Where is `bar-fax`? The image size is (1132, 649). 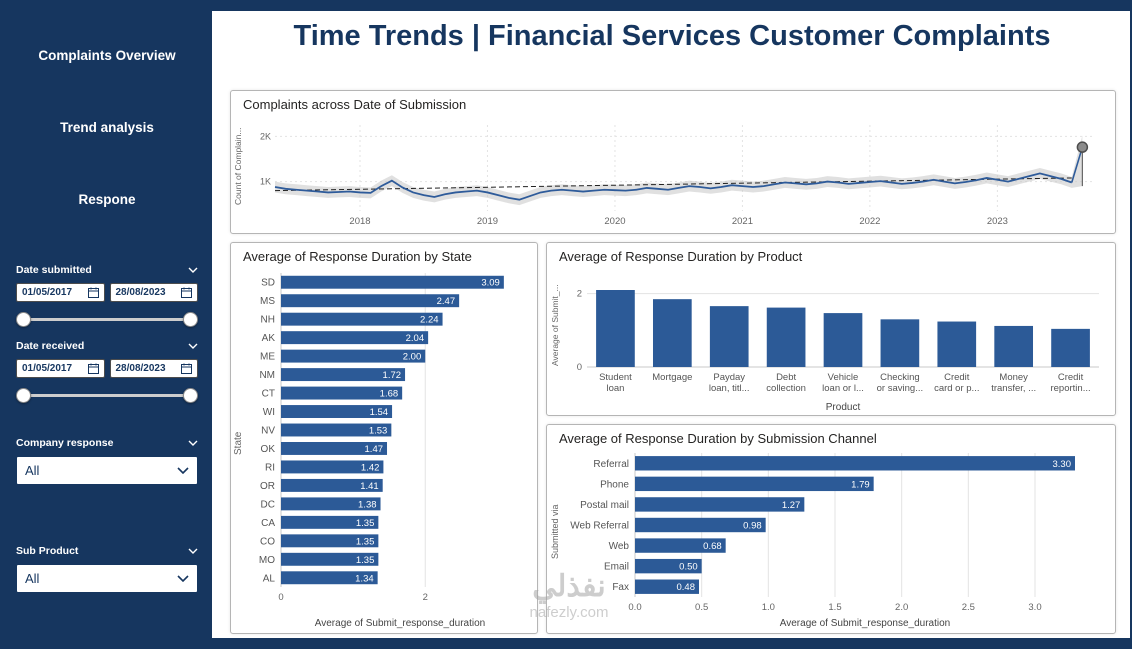 bar-fax is located at coordinates (667, 586).